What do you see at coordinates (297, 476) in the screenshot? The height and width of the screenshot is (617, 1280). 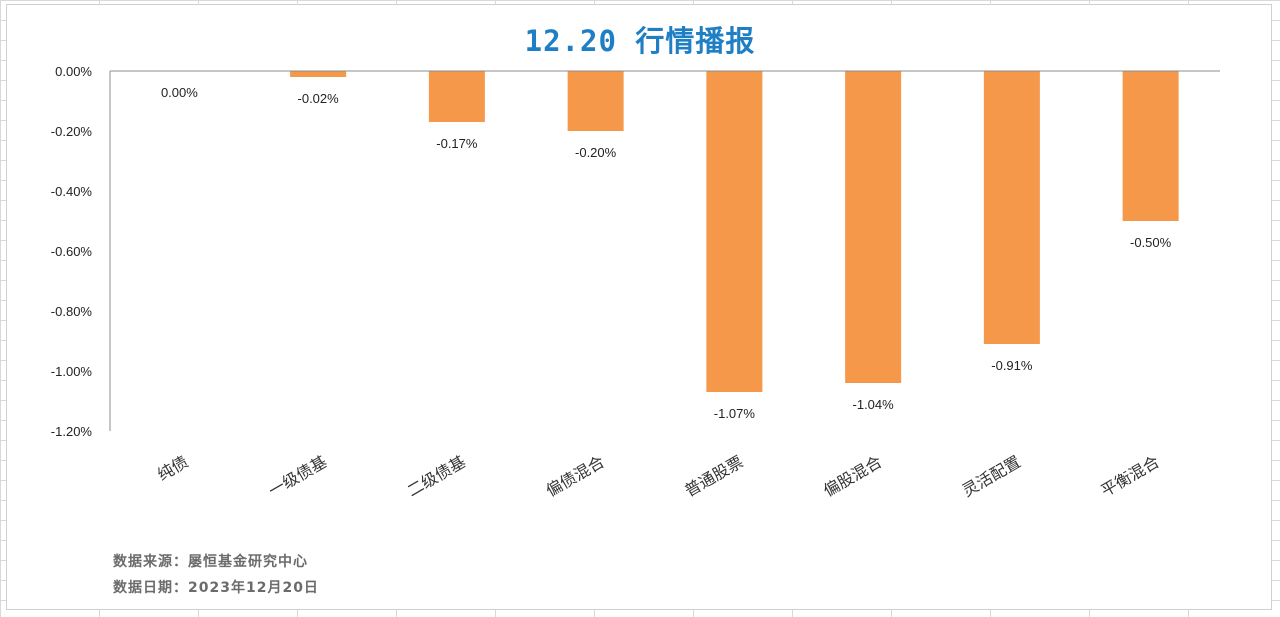 I see `category-label: 一级债基` at bounding box center [297, 476].